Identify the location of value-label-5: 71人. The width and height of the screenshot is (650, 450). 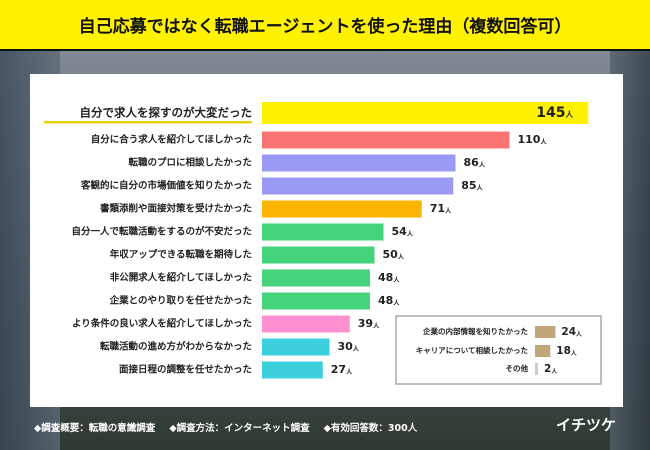
(441, 208).